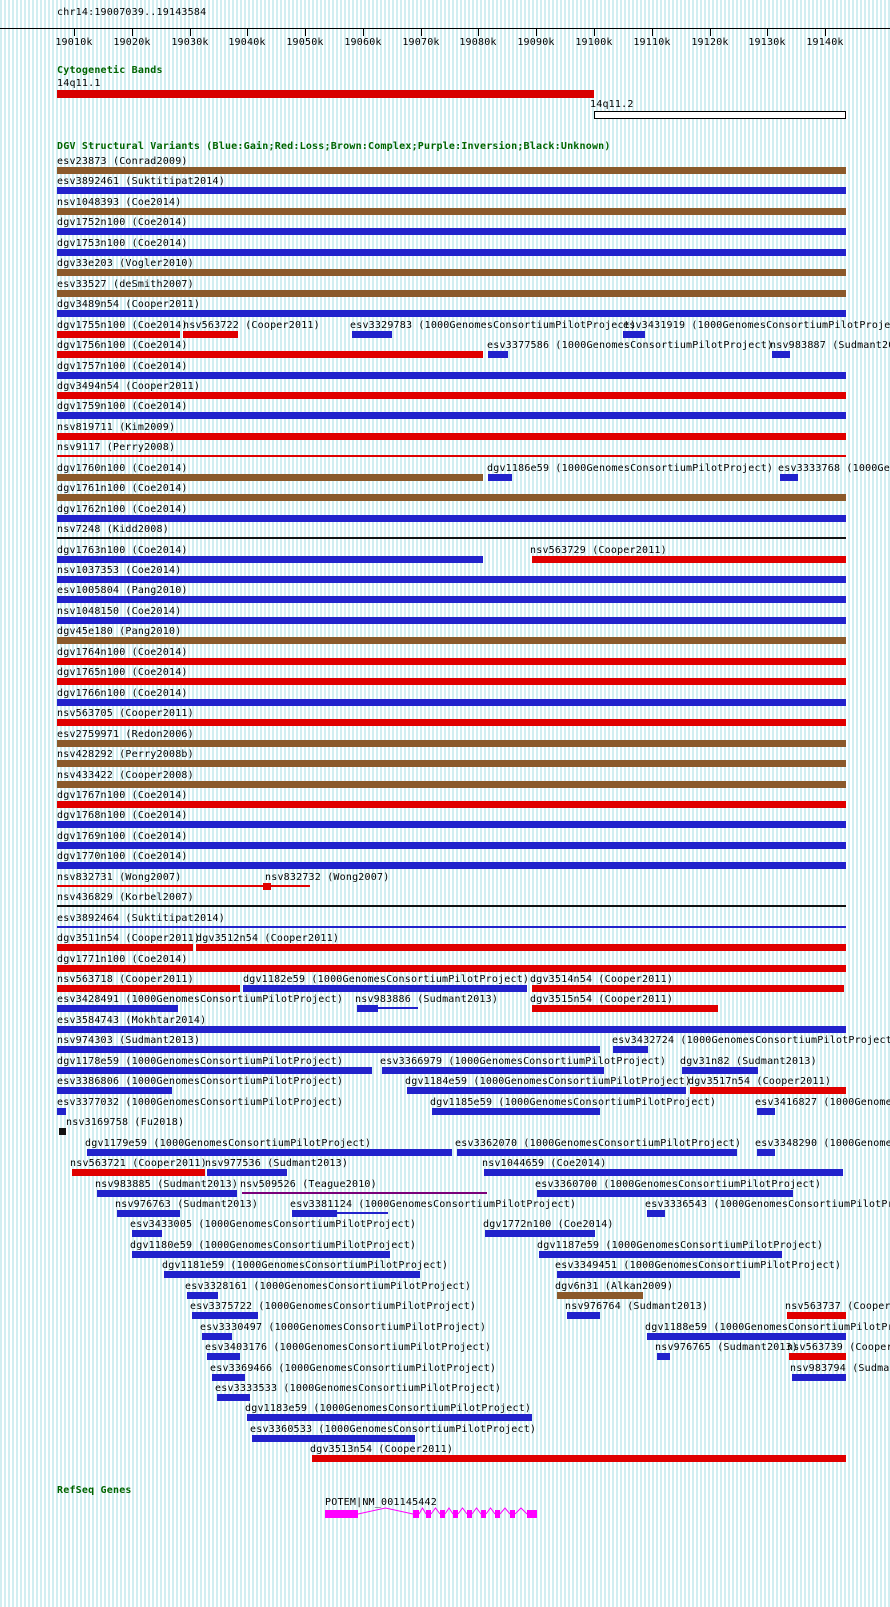 Image resolution: width=890 pixels, height=1607 pixels. I want to click on variant-label: nsv563737 (Cooper2011), so click(837, 1306).